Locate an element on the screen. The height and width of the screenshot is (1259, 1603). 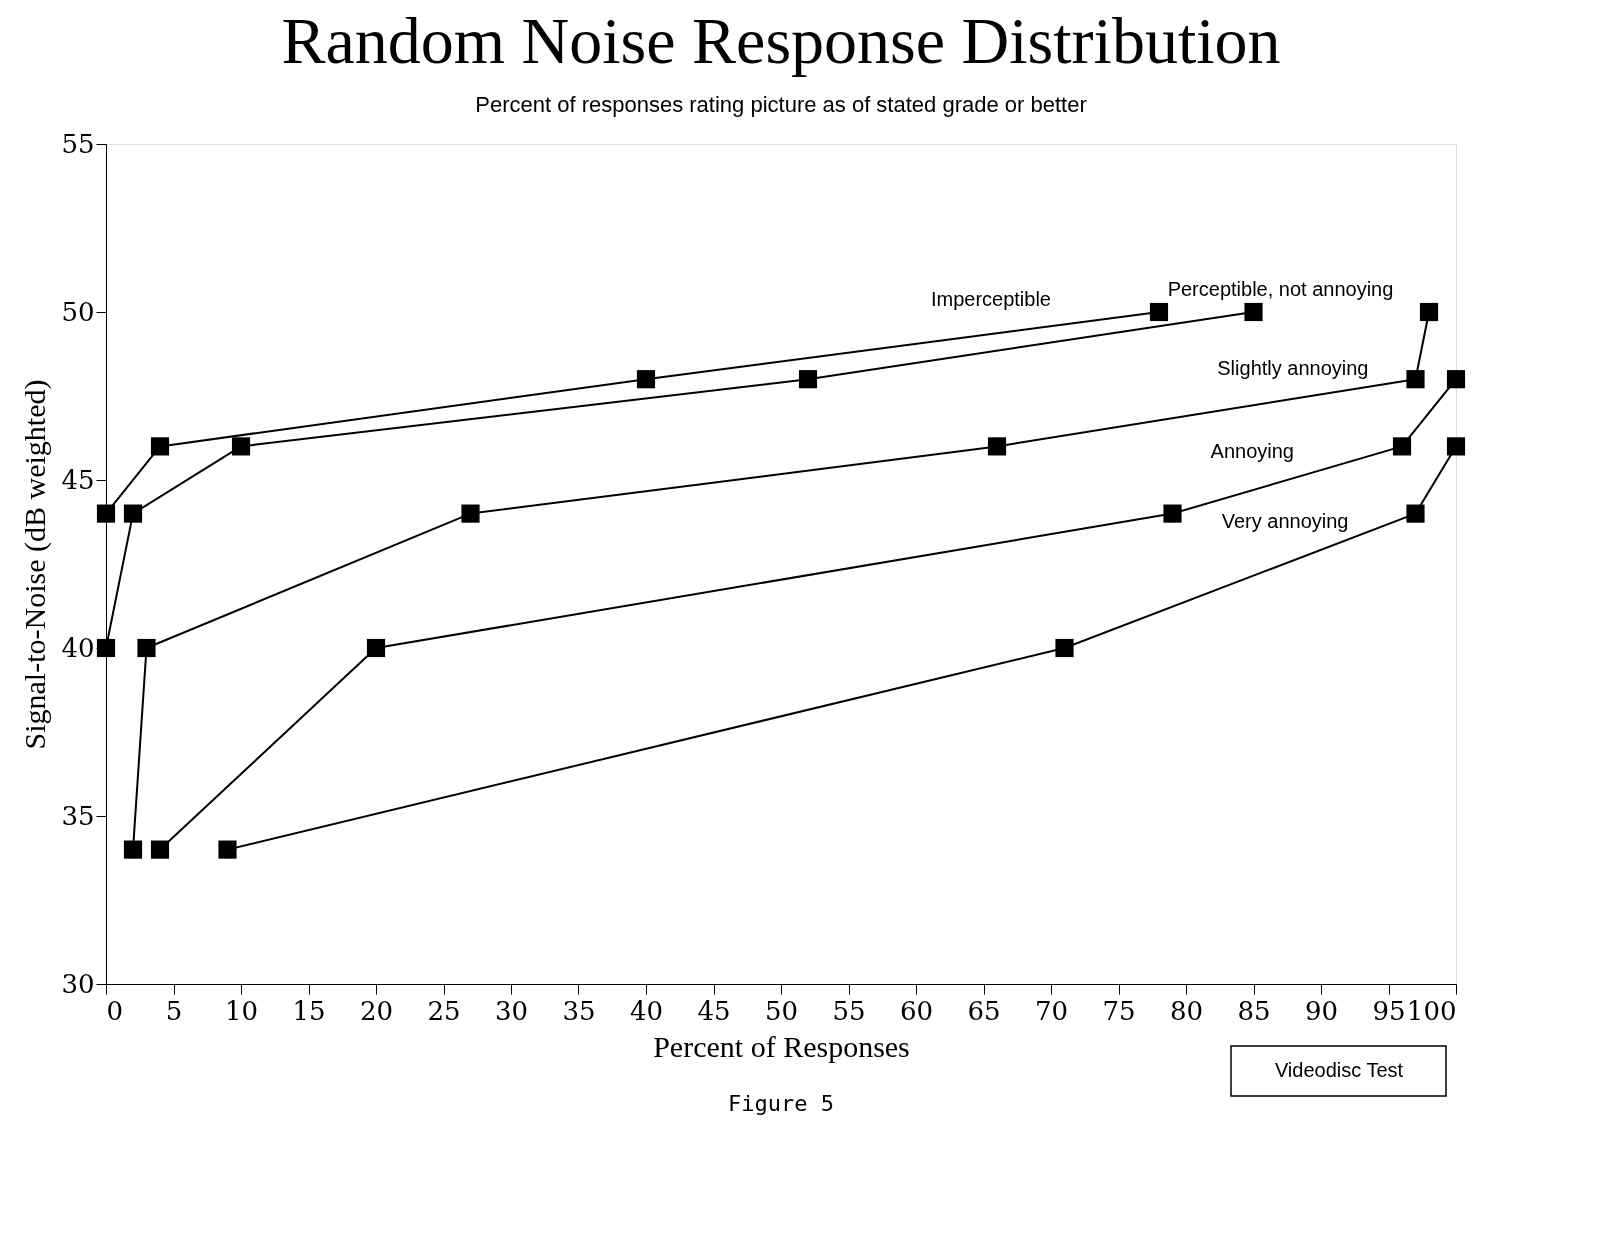
x-tick-label: 35 is located at coordinates (579, 1010).